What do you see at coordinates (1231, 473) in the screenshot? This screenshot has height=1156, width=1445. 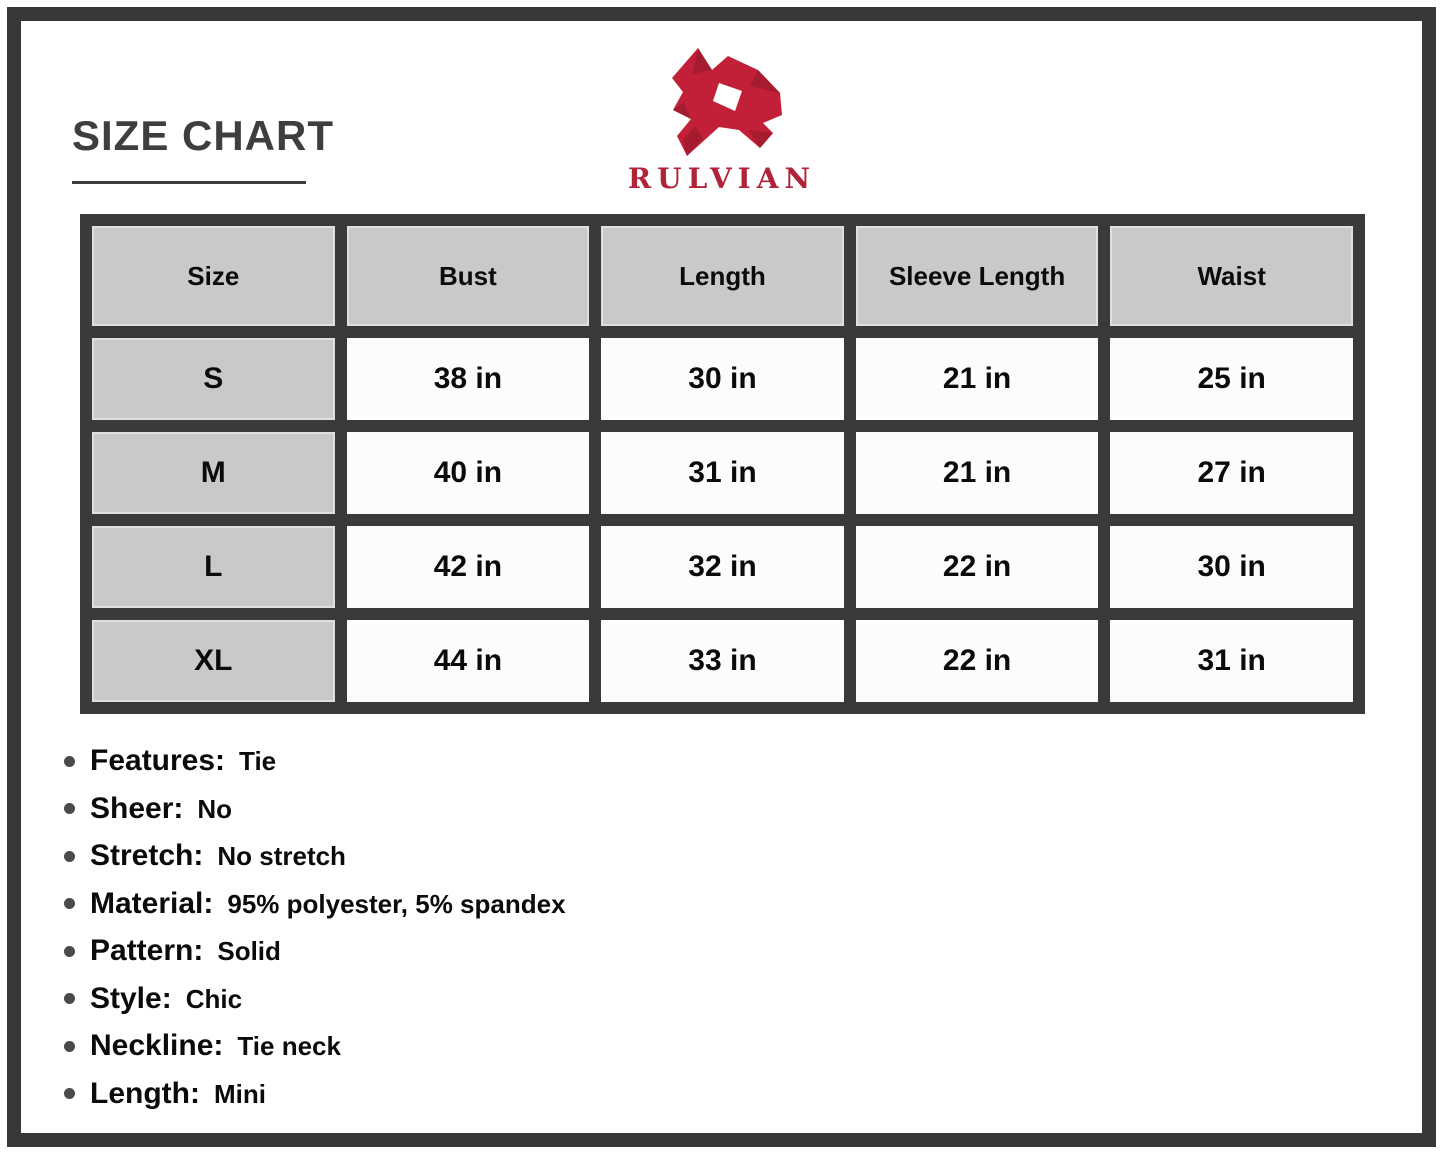 I see `waist-value: 27 in` at bounding box center [1231, 473].